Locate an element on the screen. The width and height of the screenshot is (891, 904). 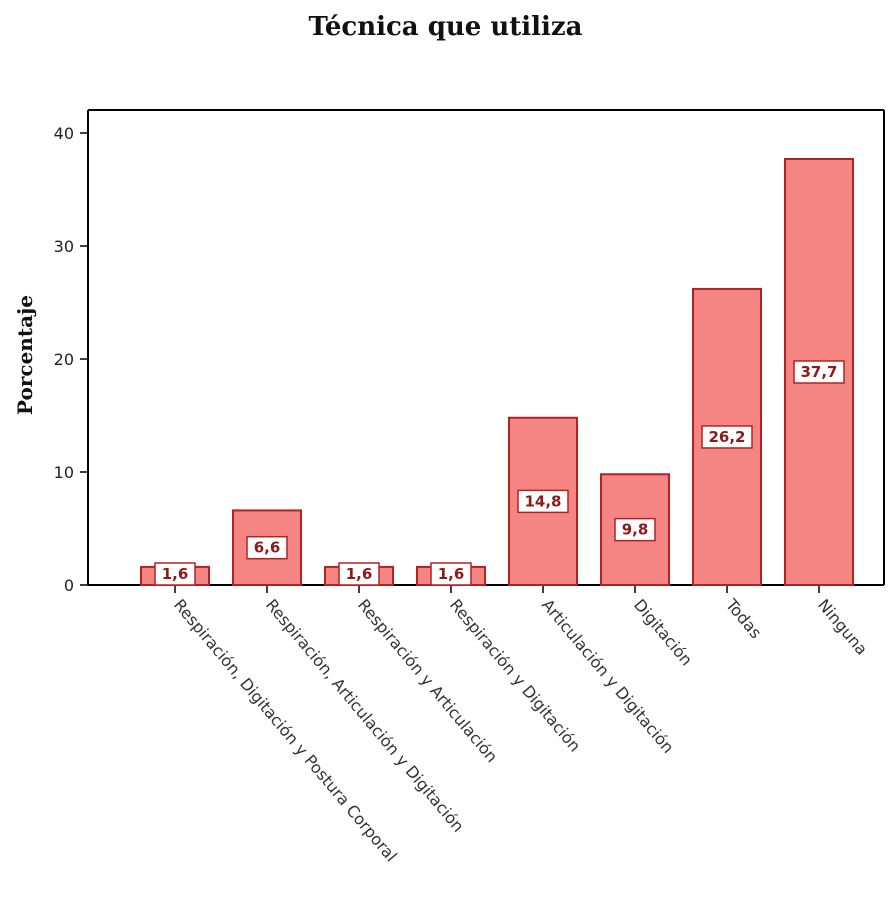
category-label: Respiración, Articulación y Digitación is located at coordinates (365, 715).